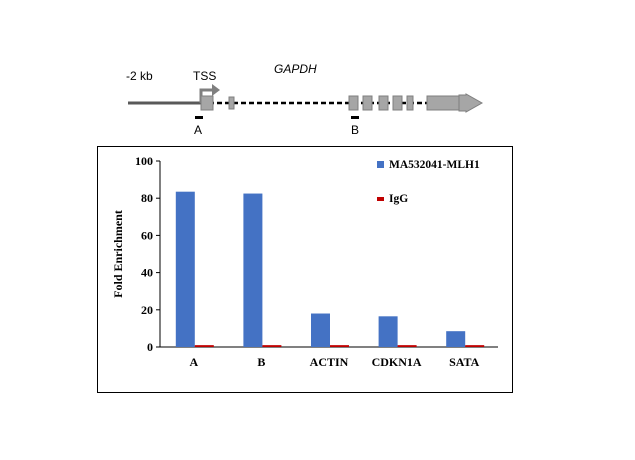  Describe the element at coordinates (185, 269) in the screenshot. I see `bar-mlh1-a` at that location.